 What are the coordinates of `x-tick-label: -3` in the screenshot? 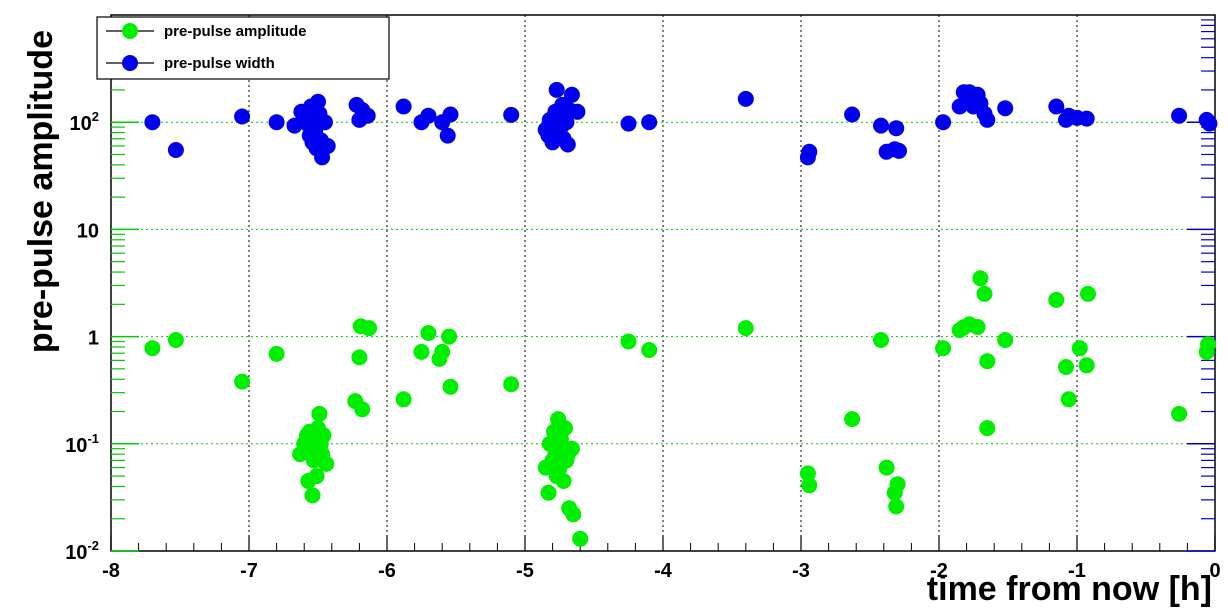 It's located at (801, 571).